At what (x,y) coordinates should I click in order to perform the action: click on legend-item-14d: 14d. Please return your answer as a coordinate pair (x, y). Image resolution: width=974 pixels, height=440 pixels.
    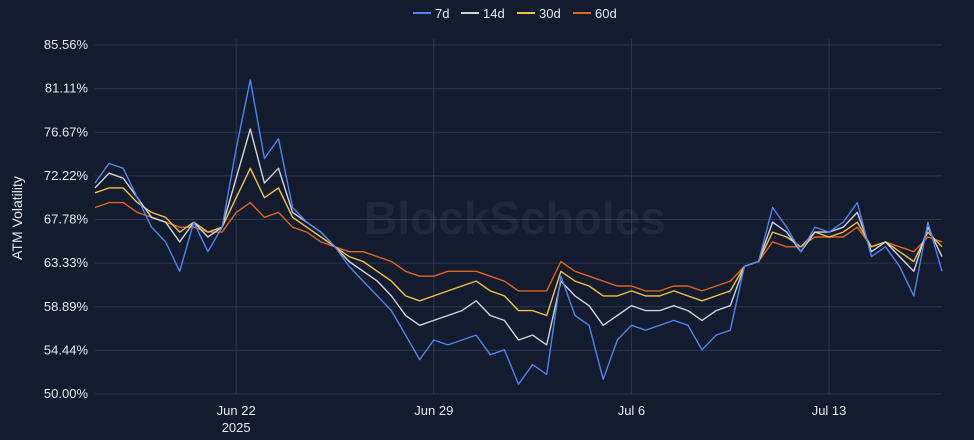
    Looking at the image, I should click on (483, 13).